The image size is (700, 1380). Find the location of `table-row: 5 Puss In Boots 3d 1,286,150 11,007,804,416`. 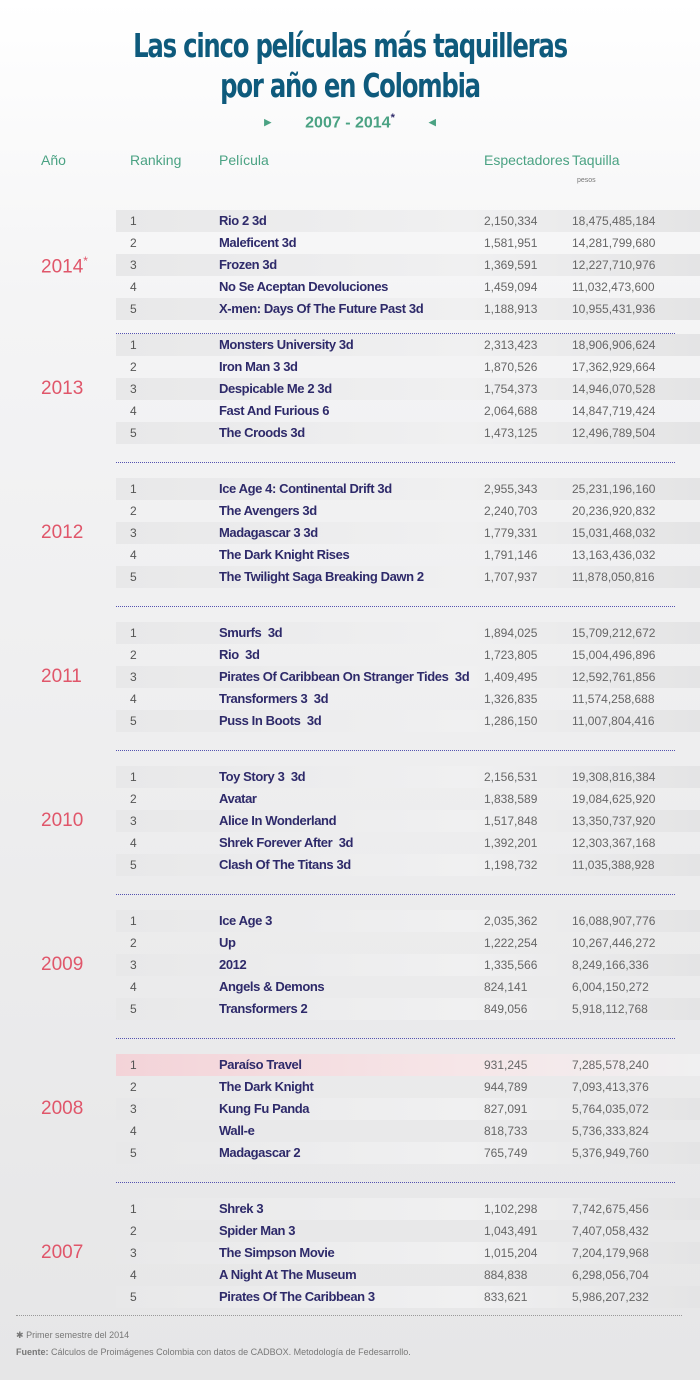

table-row: 5 Puss In Boots 3d 1,286,150 11,007,804,416 is located at coordinates (408, 721).